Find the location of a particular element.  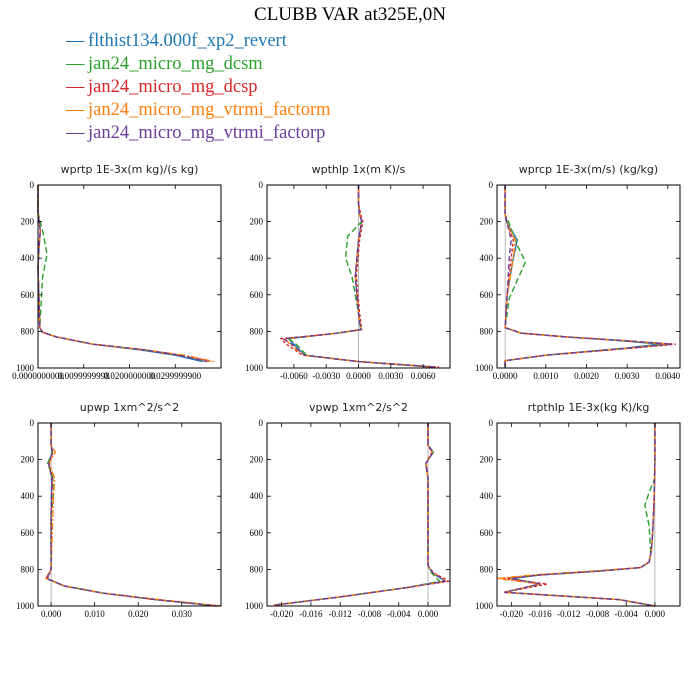

panel-title: upwp 1xm^2/s^2 is located at coordinates (130, 407).